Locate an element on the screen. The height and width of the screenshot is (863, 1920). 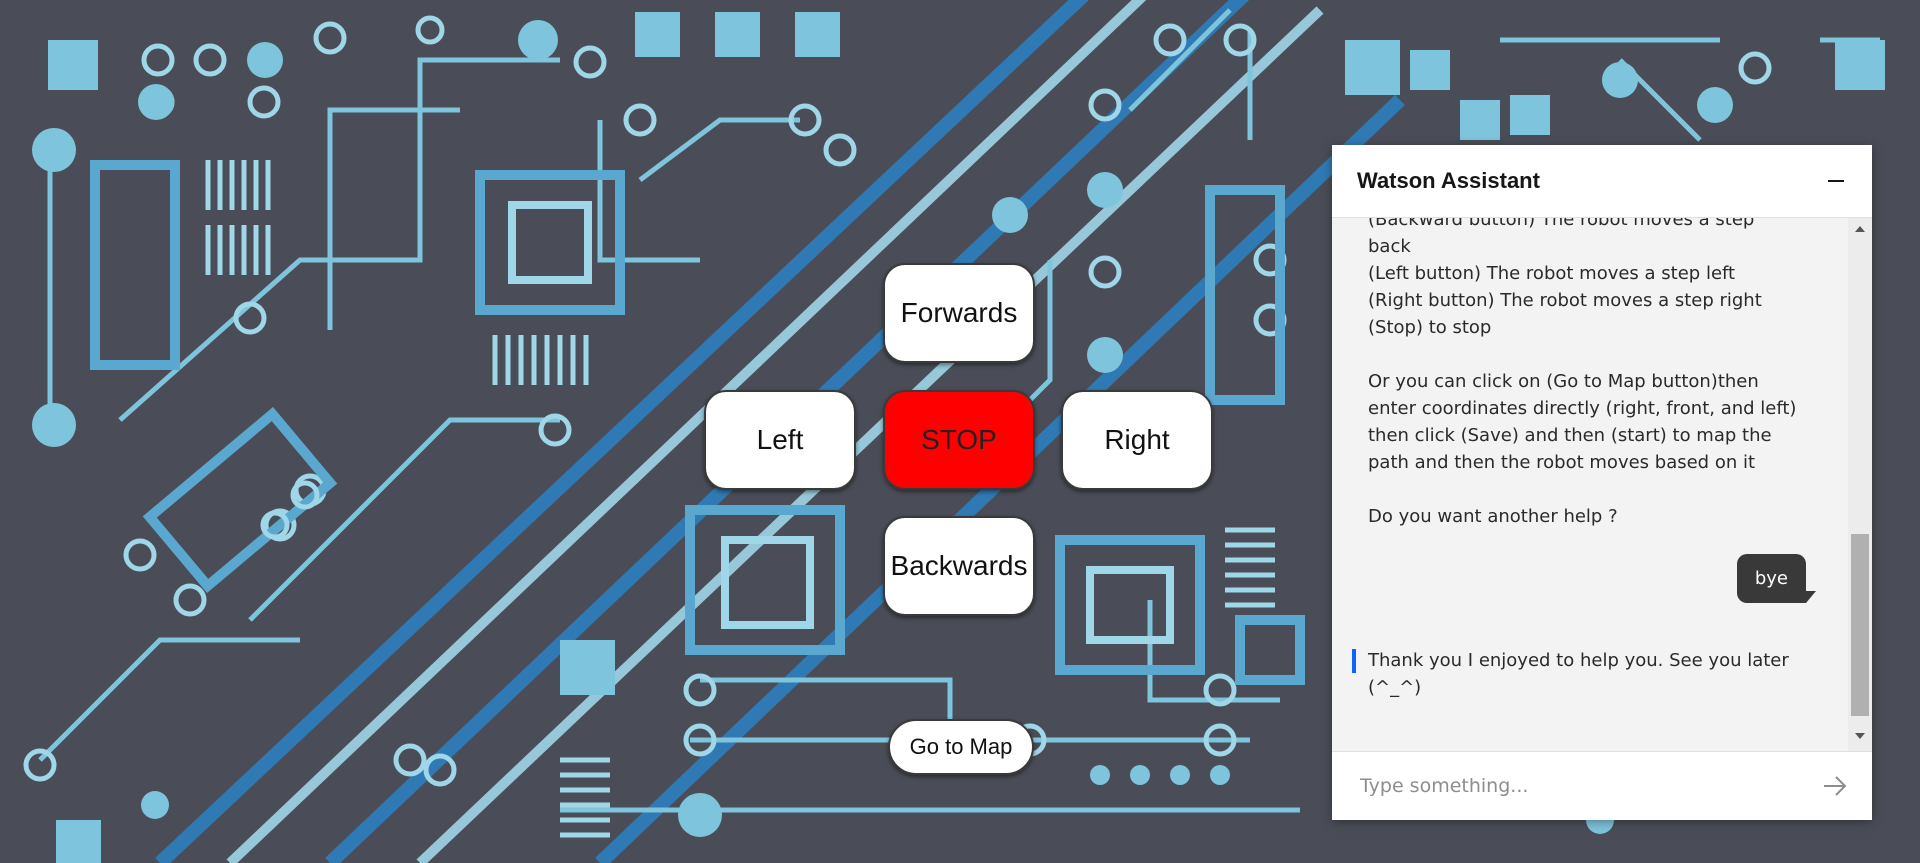
send-arrow-icon is located at coordinates (1835, 786).